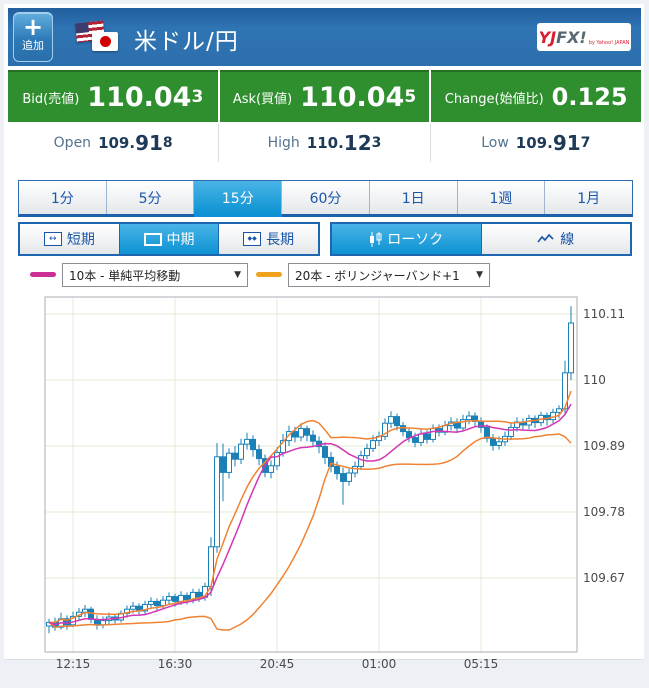 This screenshot has width=649, height=688. I want to click on add-pair-button: + 追加, so click(33, 37).